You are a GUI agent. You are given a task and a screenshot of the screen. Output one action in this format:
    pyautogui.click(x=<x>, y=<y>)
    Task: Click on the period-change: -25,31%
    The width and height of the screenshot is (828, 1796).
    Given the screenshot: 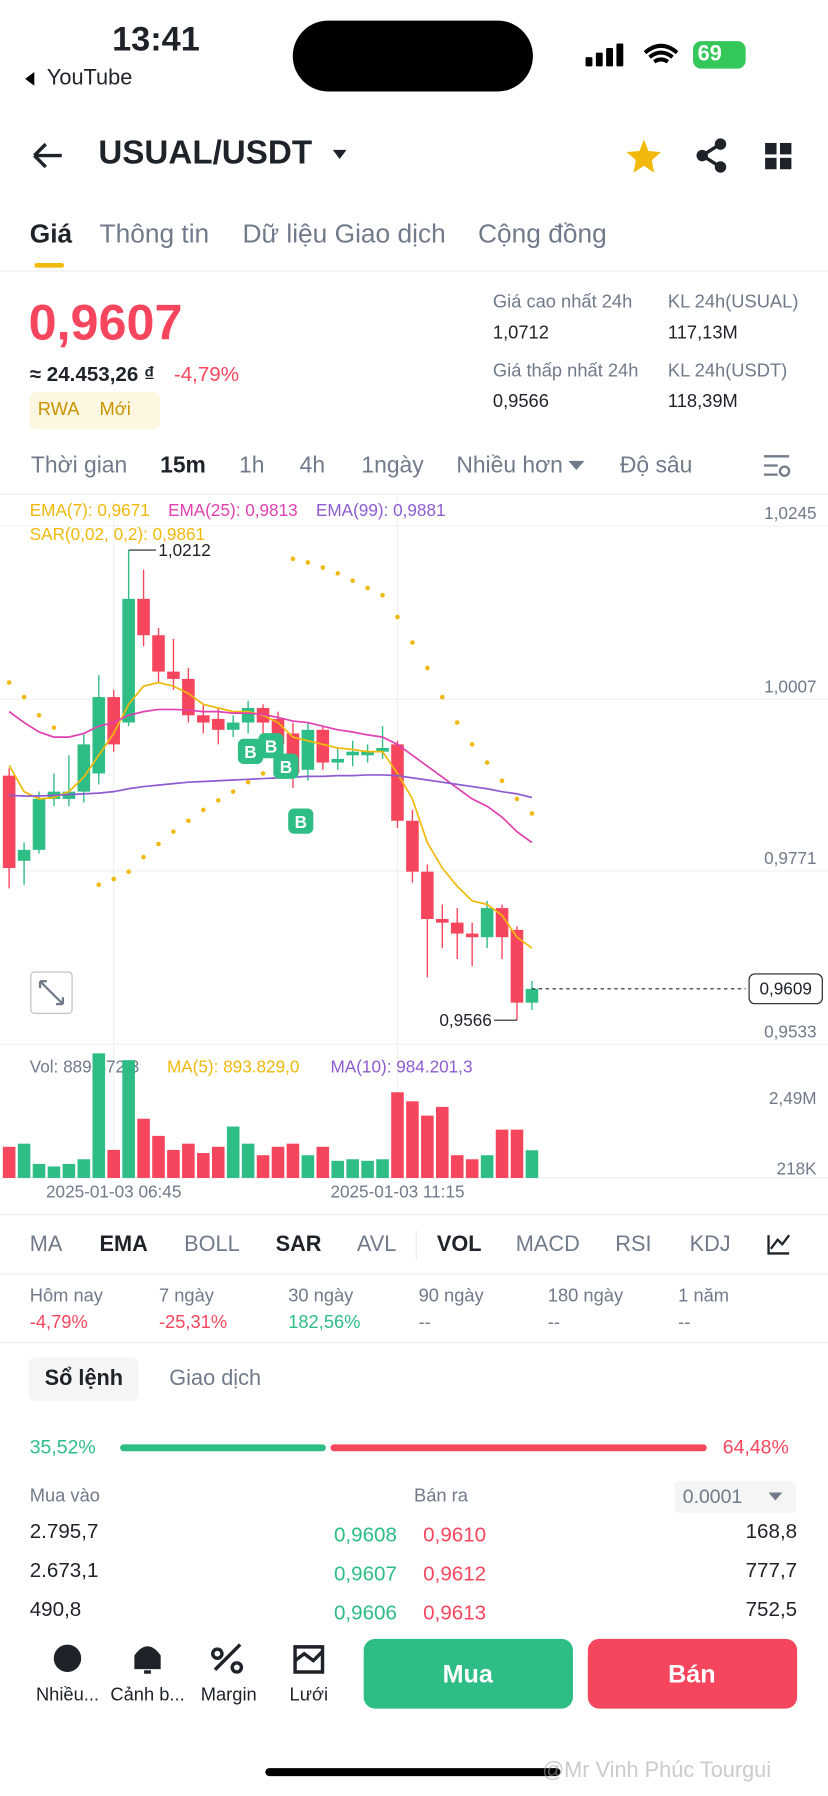 What is the action you would take?
    pyautogui.click(x=193, y=1322)
    